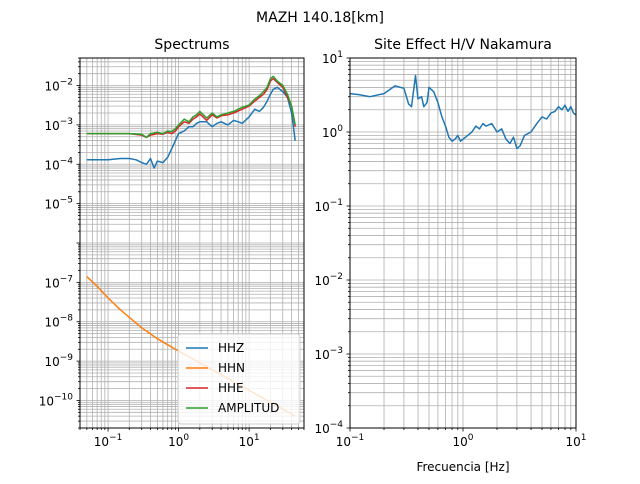  I want to click on y-tick-label: 10⁻¹, so click(328, 206).